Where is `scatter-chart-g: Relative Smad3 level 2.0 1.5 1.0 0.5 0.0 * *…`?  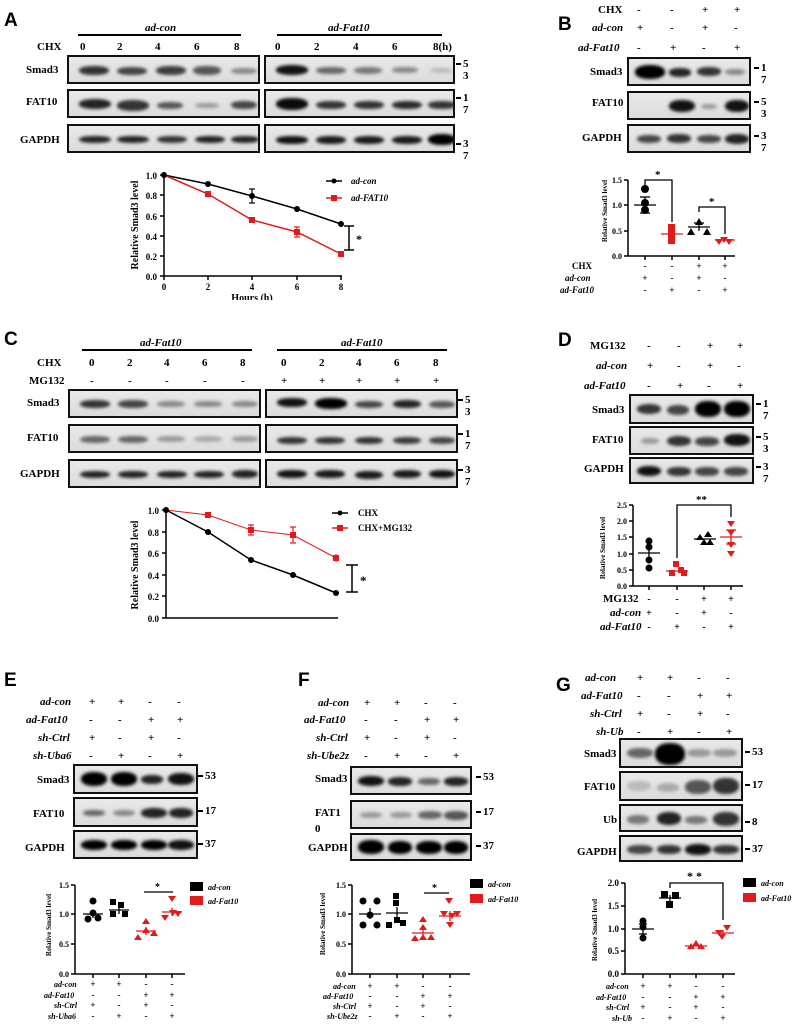
scatter-chart-g: Relative Smad3 level 2.0 1.5 1.0 0.5 0.0 * *… is located at coordinates (691, 946).